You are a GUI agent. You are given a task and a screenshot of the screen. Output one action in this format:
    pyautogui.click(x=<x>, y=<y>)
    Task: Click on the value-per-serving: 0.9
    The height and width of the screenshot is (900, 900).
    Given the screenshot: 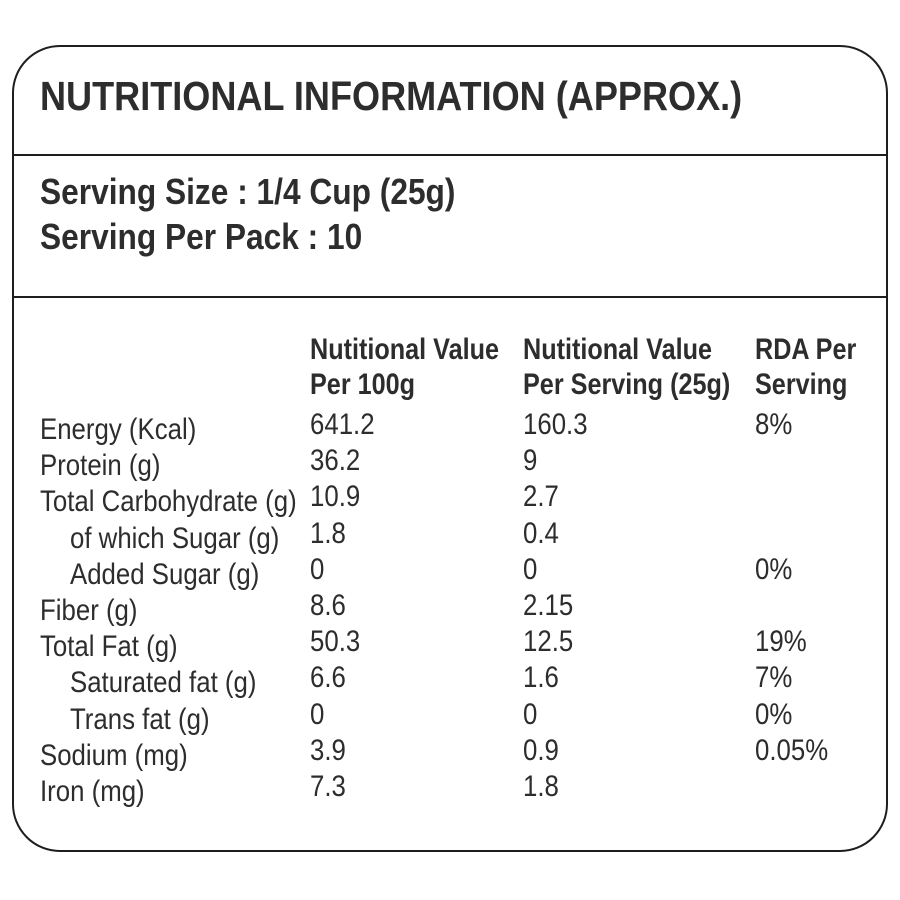 What is the action you would take?
    pyautogui.click(x=541, y=750)
    